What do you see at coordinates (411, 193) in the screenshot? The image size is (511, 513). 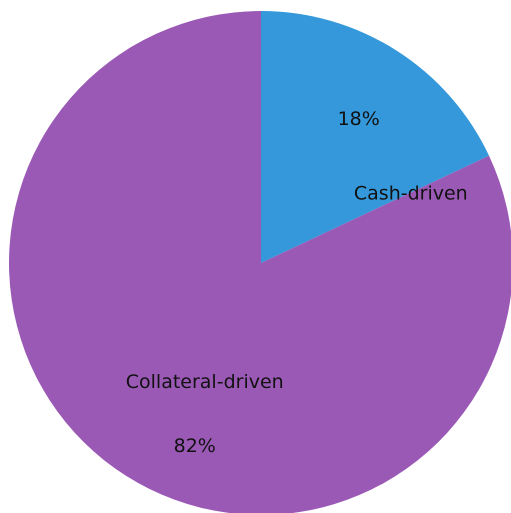 I see `slice-category-label: Cash-driven` at bounding box center [411, 193].